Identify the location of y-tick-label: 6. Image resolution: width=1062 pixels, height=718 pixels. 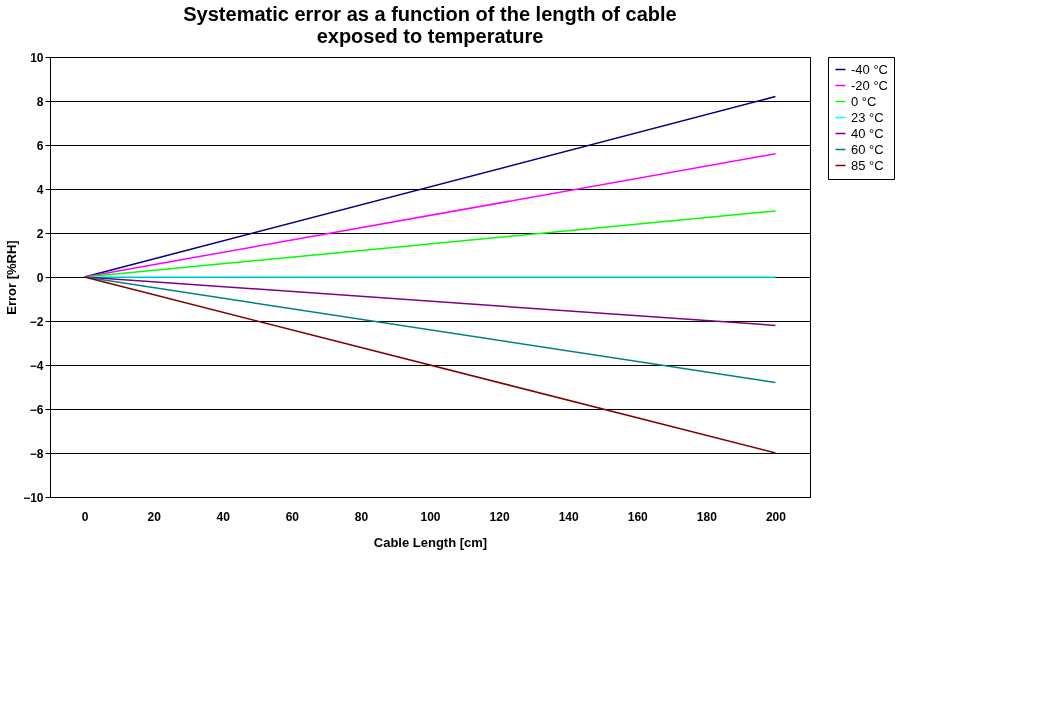
(40, 145).